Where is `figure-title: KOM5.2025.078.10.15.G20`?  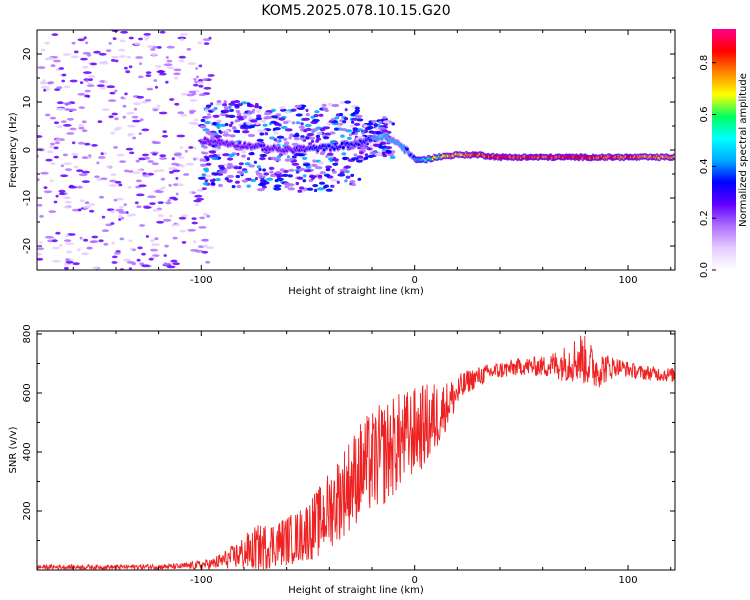 figure-title: KOM5.2025.078.10.15.G20 is located at coordinates (355, 11).